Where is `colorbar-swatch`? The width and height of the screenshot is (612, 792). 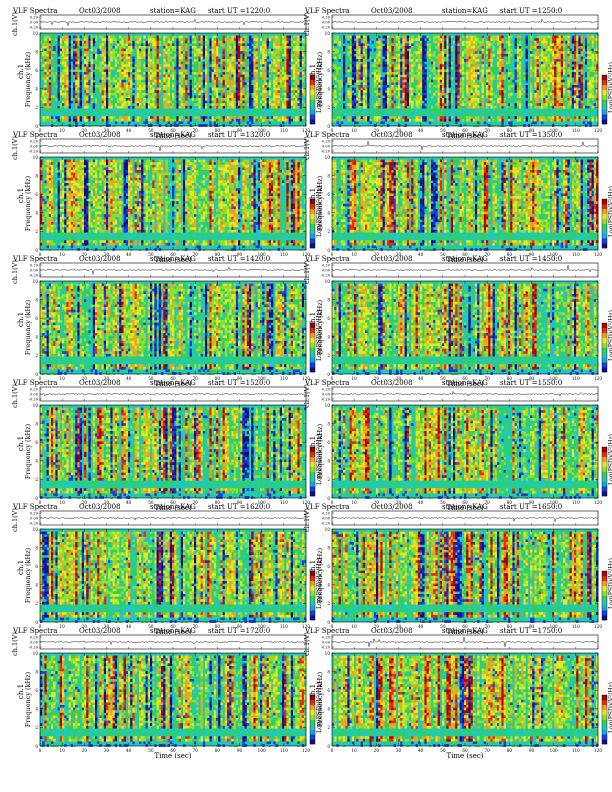
colorbar-swatch is located at coordinates (312, 92).